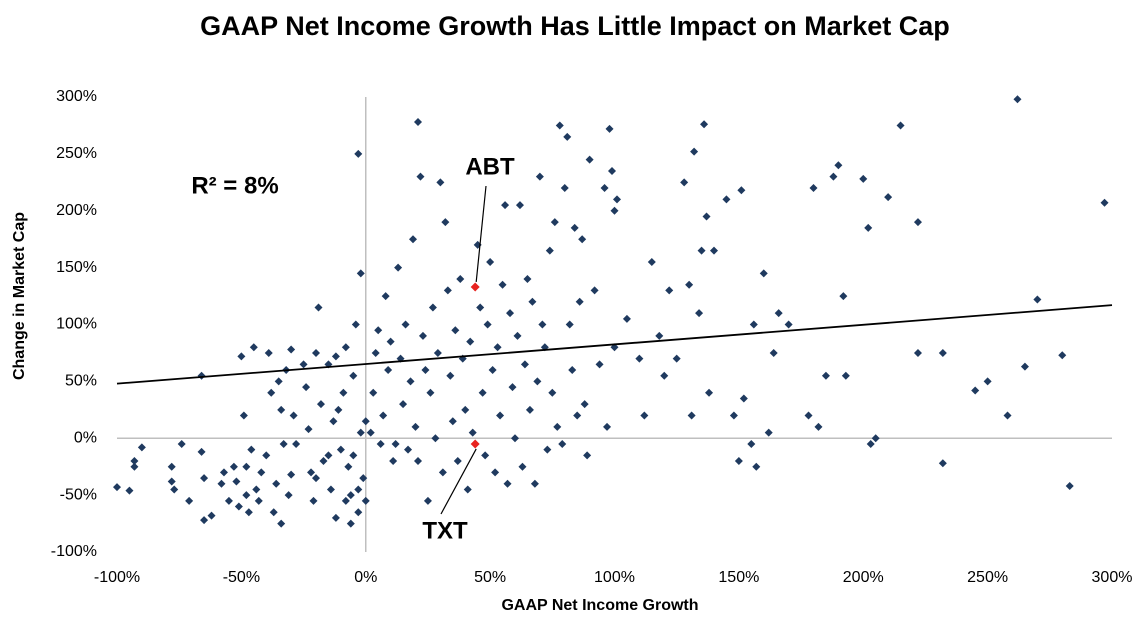 This screenshot has width=1143, height=620. Describe the element at coordinates (481, 234) in the screenshot. I see `leader-line` at that location.